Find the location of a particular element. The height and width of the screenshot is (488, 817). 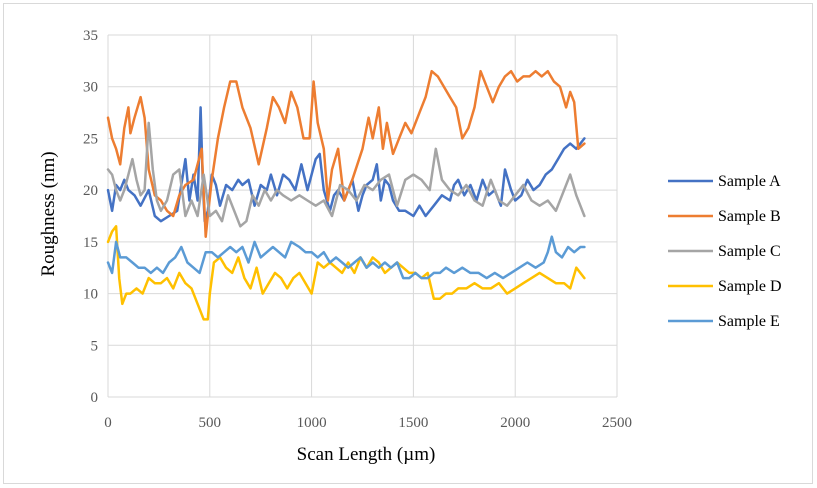

y-tick-label: 10 is located at coordinates (90, 295).